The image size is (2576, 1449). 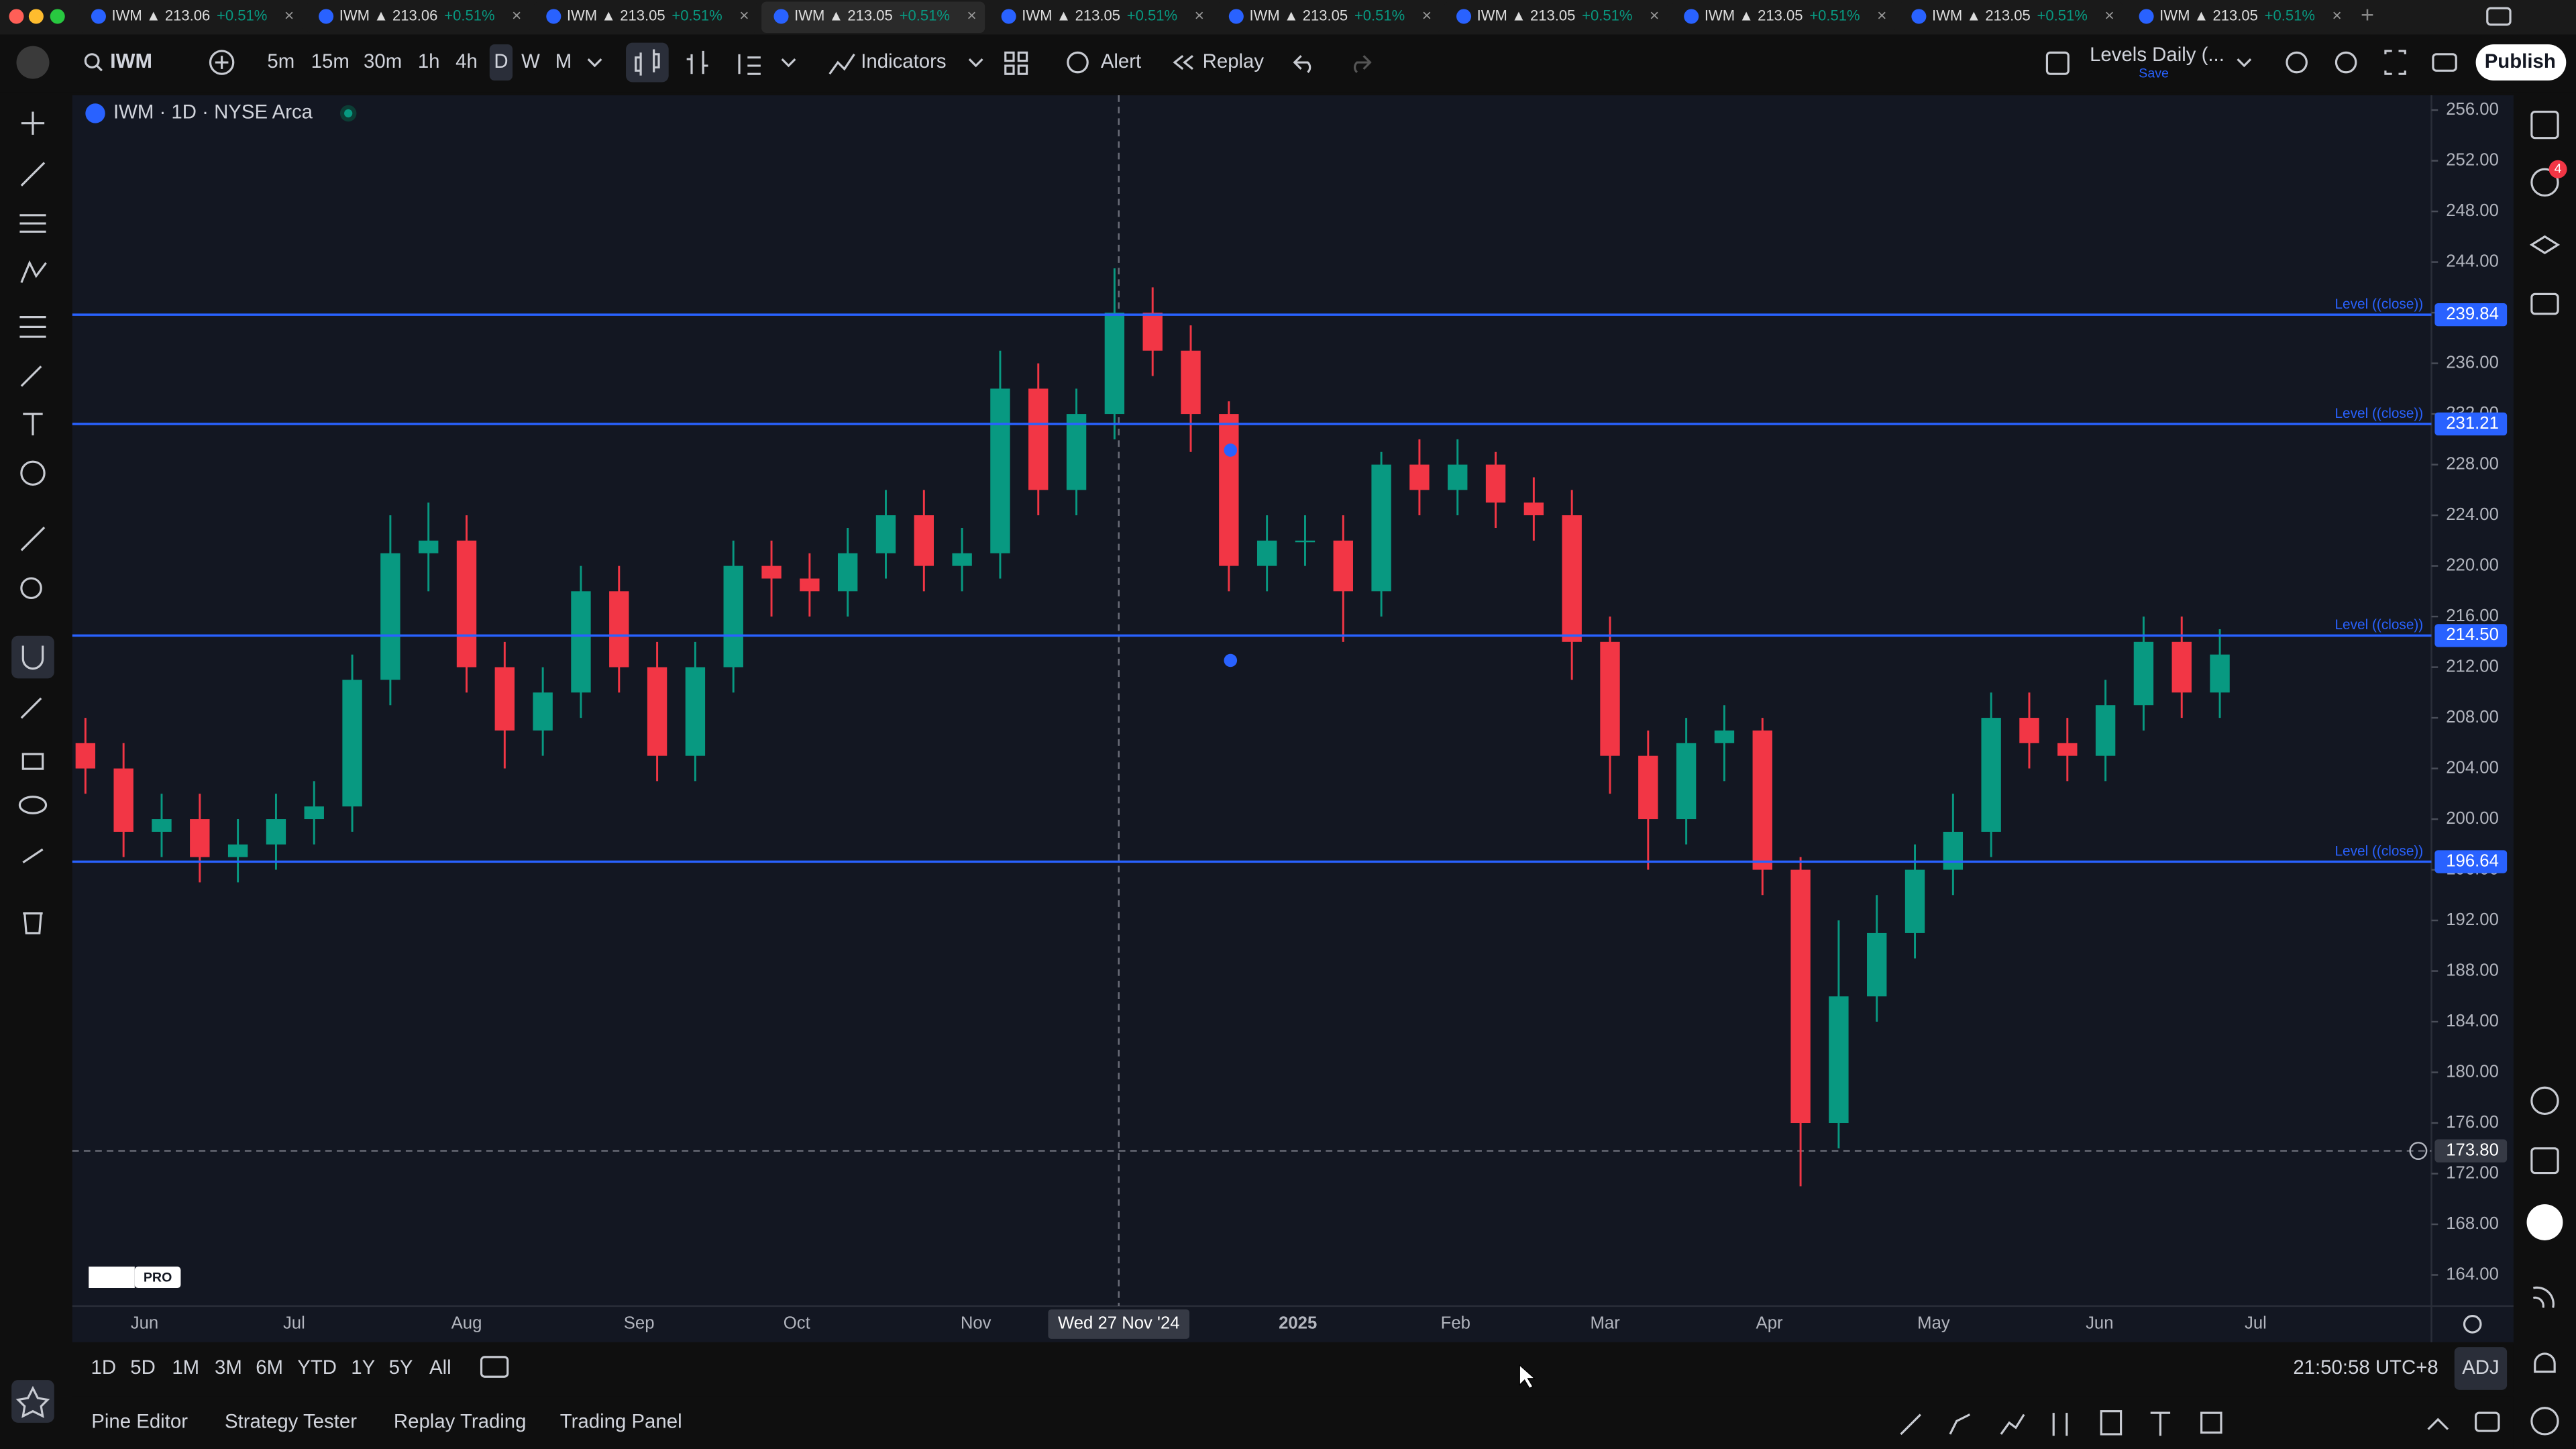 I want to click on brush-tool, so click(x=31, y=376).